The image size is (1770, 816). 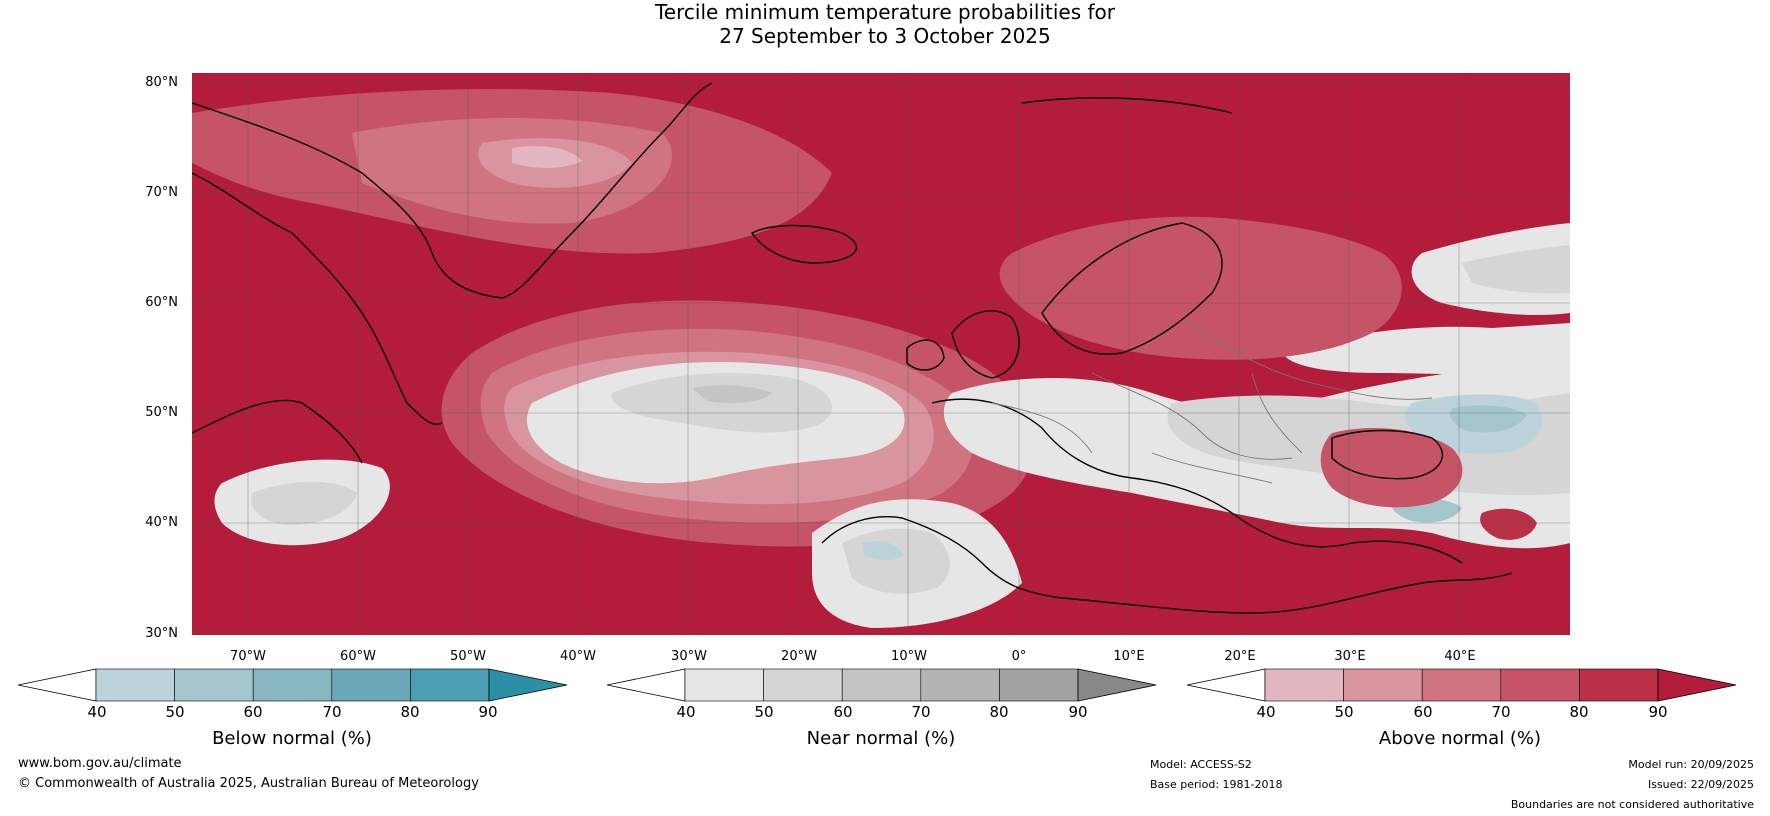 I want to click on below-normal-title: Below normal (%), so click(x=292, y=738).